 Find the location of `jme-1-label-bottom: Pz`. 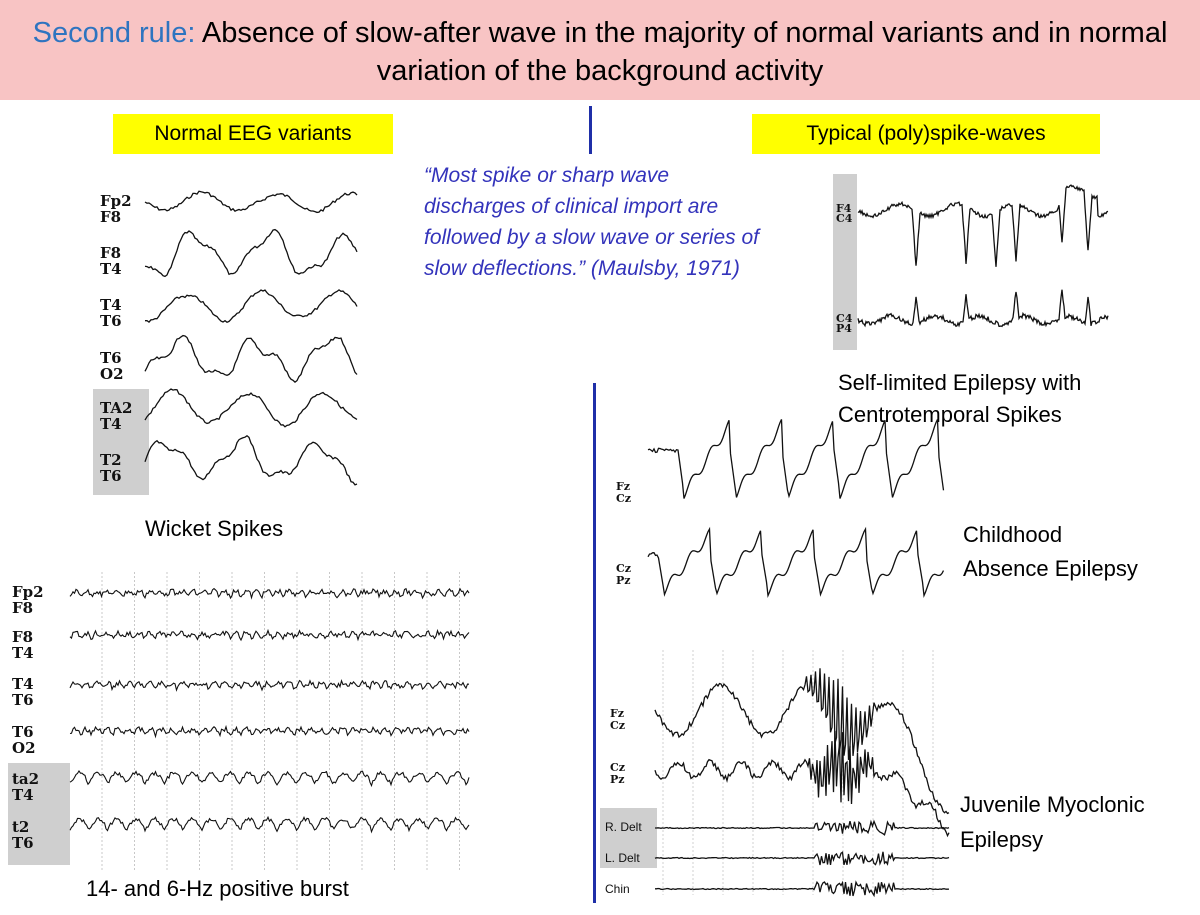

jme-1-label-bottom: Pz is located at coordinates (617, 779).